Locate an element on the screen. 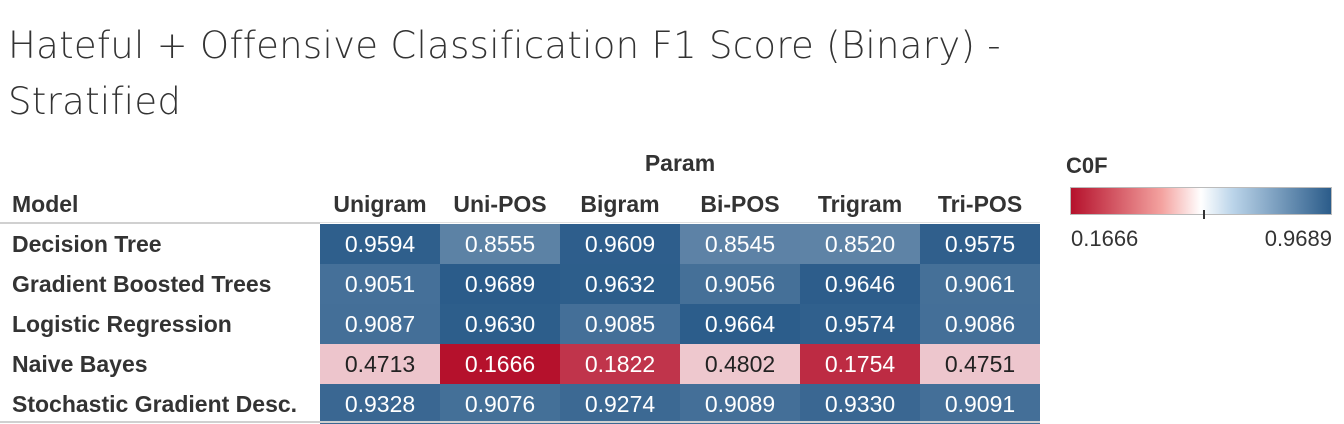  column-header: Uni-POS is located at coordinates (500, 204).